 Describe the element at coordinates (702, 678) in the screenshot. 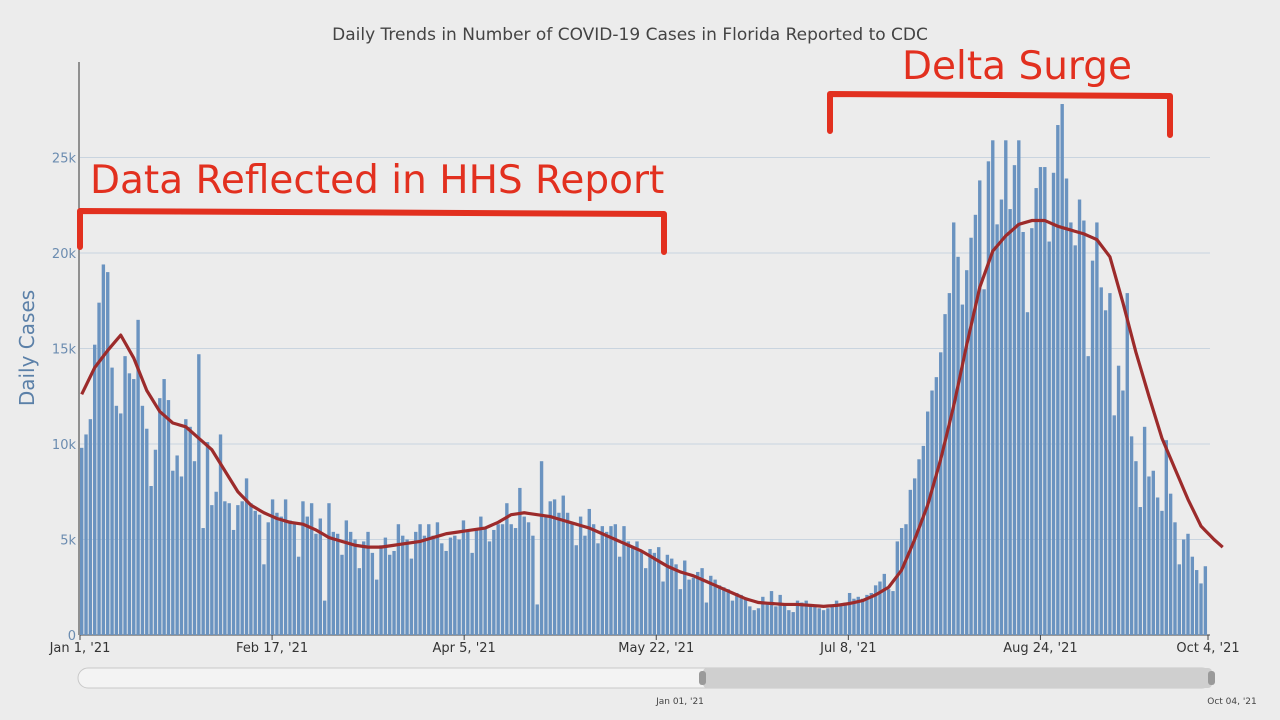

I see `range-slider-left-handle` at that location.